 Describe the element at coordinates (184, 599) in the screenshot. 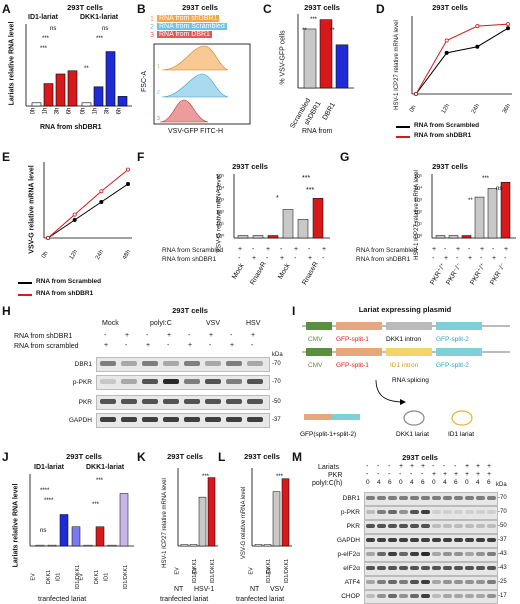

I see `panel-k-xlabel: tranfected lariat` at that location.